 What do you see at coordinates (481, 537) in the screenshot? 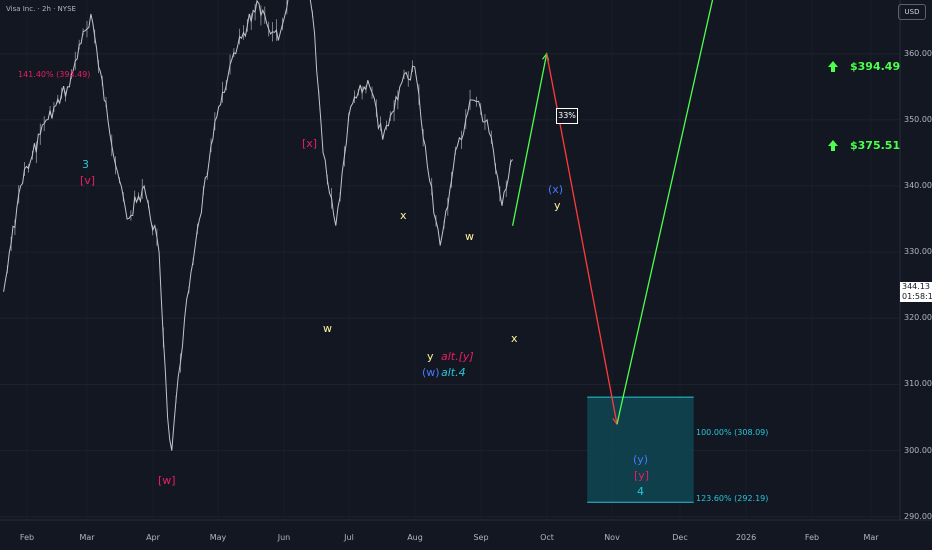
I see `x-tick-label: Sep` at bounding box center [481, 537].